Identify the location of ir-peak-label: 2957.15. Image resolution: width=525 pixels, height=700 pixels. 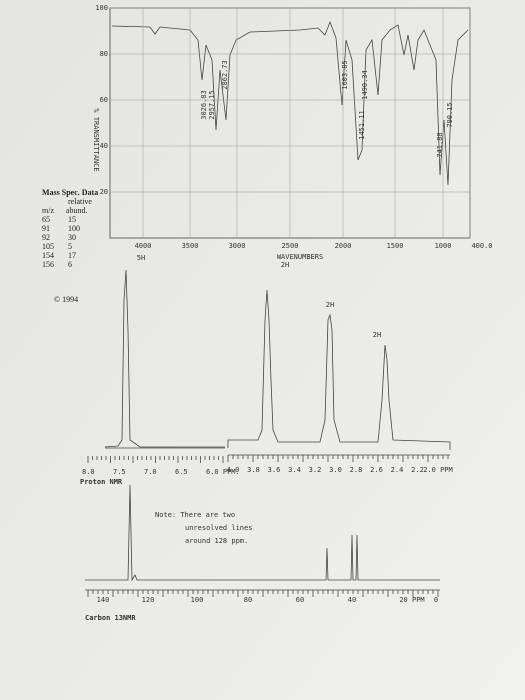
(212, 105).